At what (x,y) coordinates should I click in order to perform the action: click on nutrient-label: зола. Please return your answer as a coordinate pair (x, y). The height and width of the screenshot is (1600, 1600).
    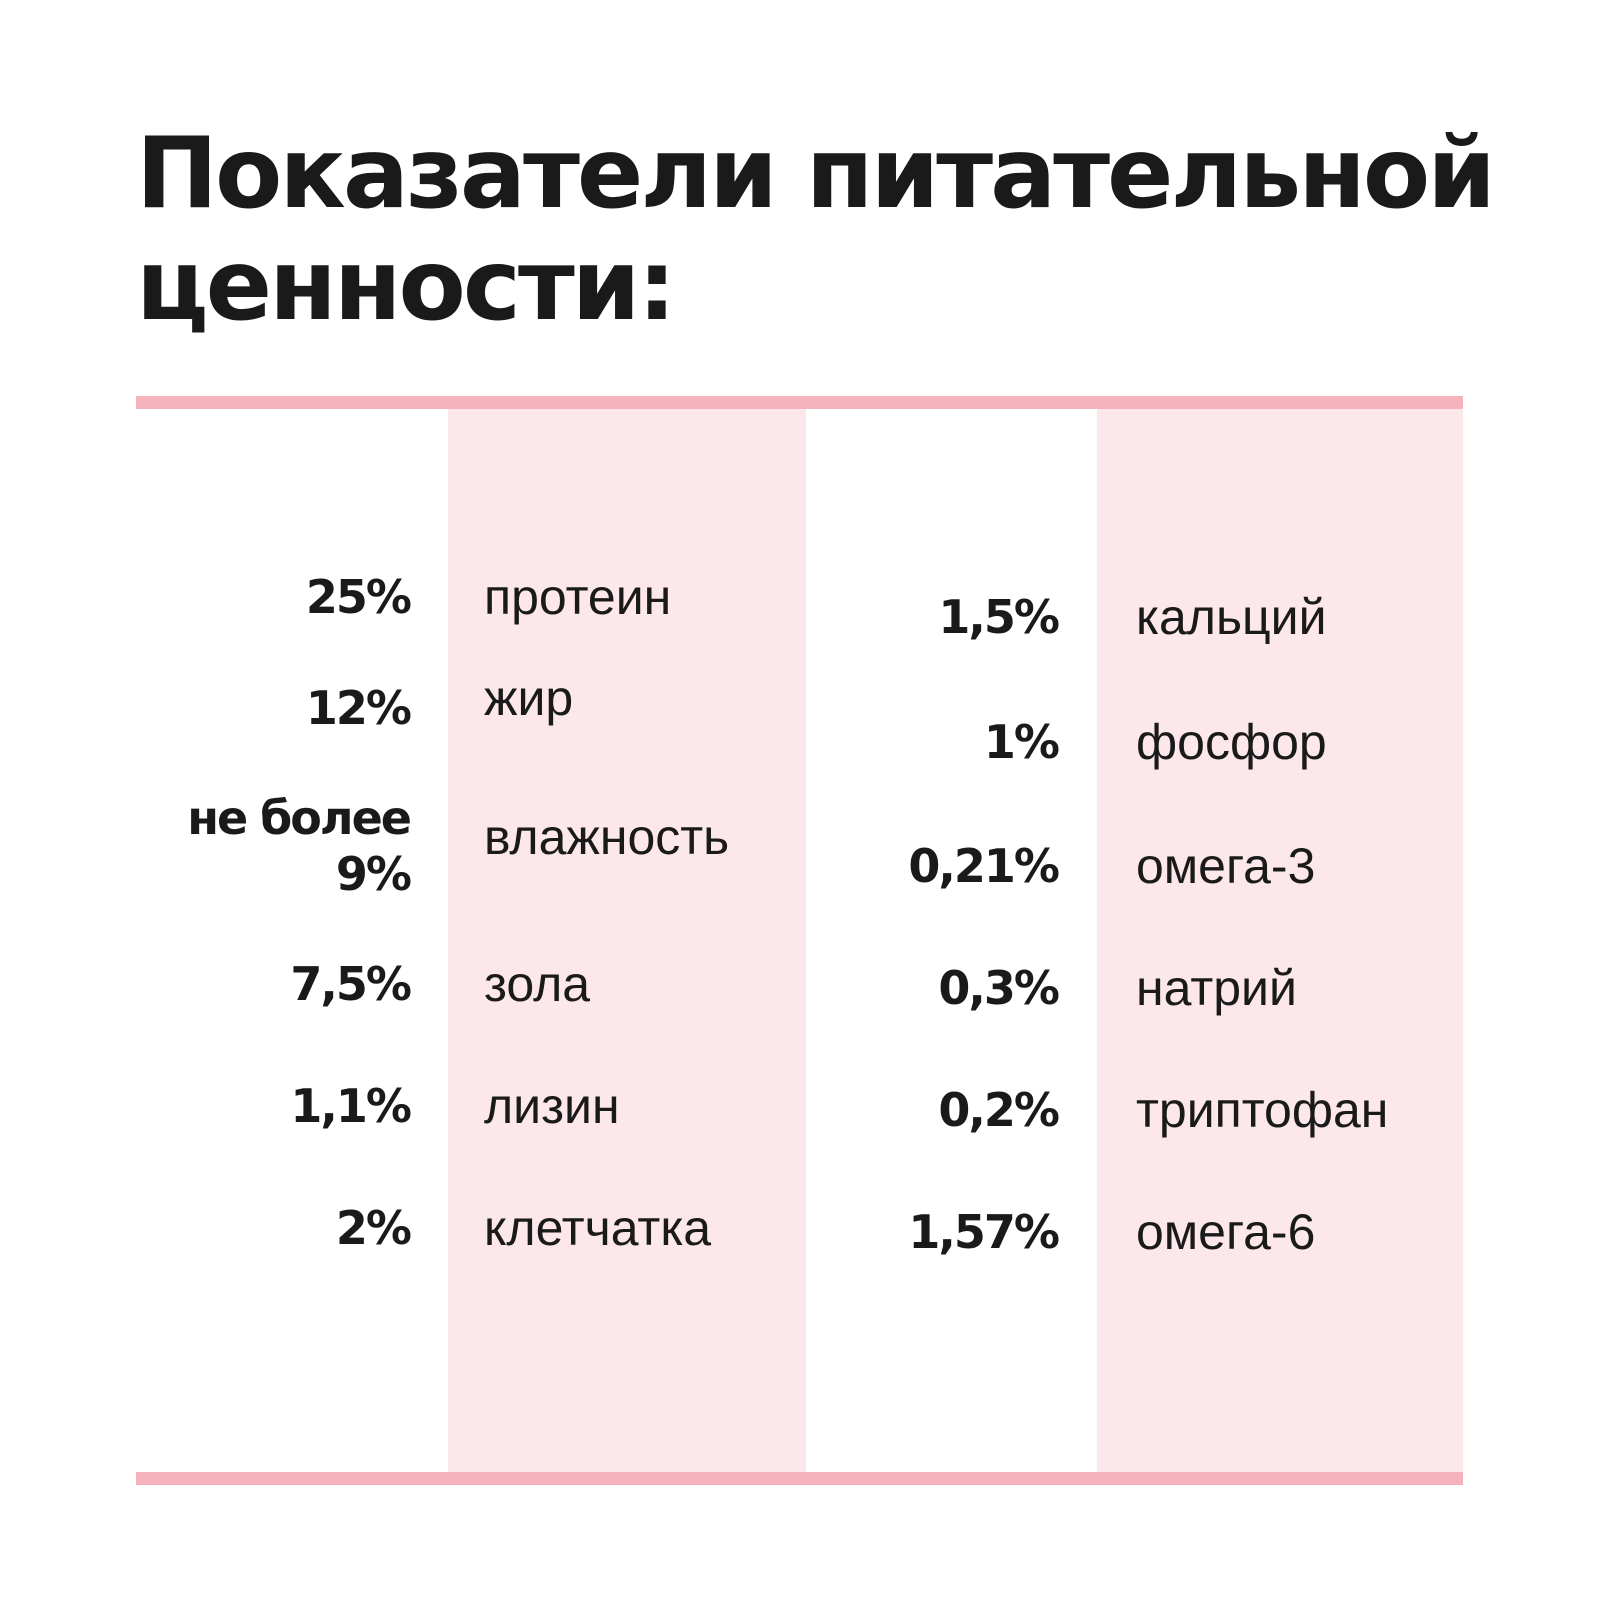
    Looking at the image, I should click on (537, 984).